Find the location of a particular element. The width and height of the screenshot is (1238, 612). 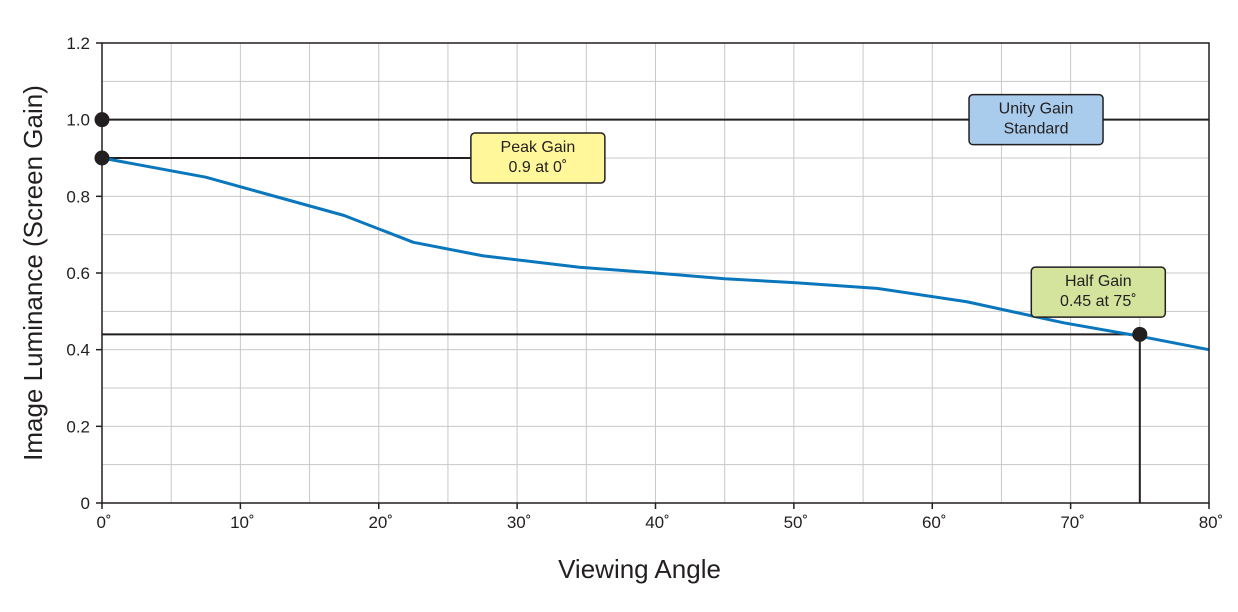

y-tick-label: 0.4 is located at coordinates (78, 350).